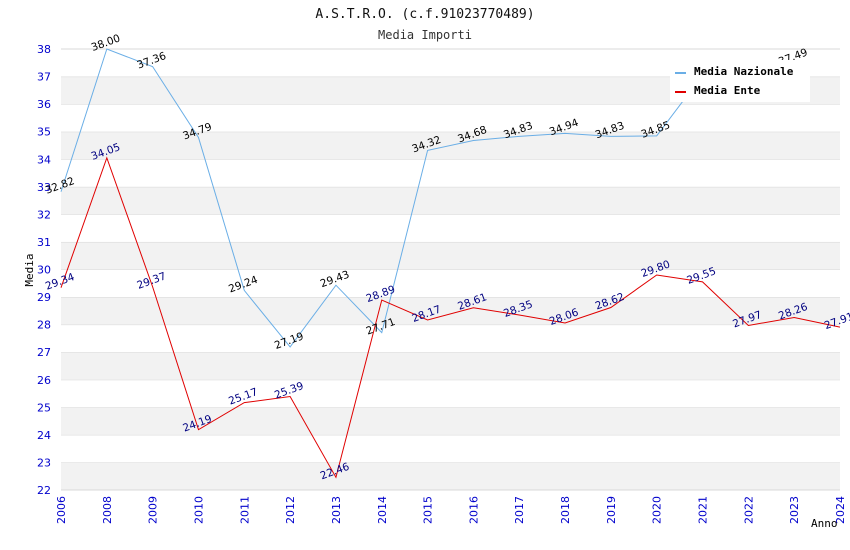 Image resolution: width=850 pixels, height=550 pixels. Describe the element at coordinates (198, 510) in the screenshot. I see `x-tick-label: 2010` at that location.